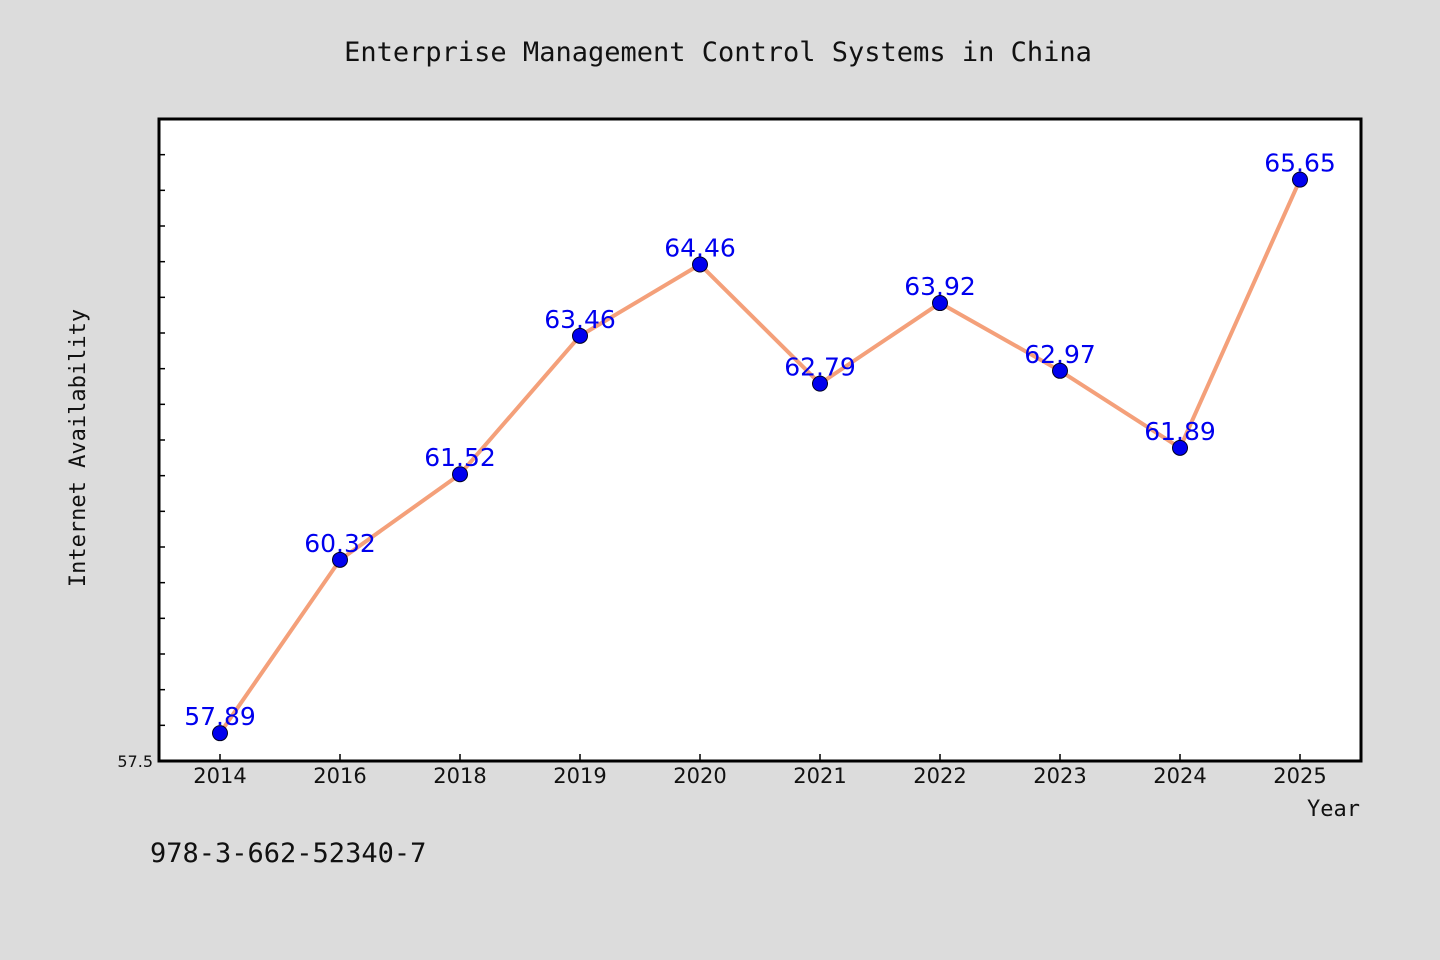 This screenshot has height=960, width=1440. What do you see at coordinates (78, 448) in the screenshot?
I see `y-axis-label: Internet Availability` at bounding box center [78, 448].